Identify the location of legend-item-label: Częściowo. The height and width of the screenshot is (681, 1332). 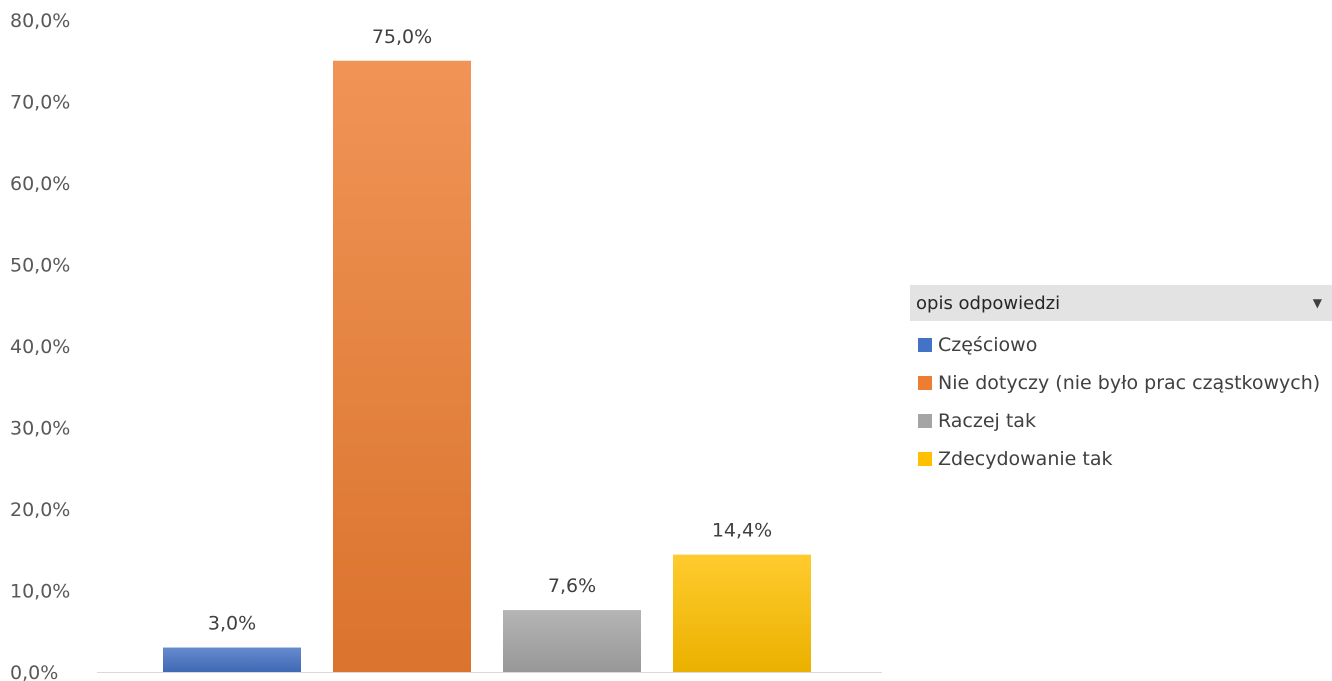
(988, 345).